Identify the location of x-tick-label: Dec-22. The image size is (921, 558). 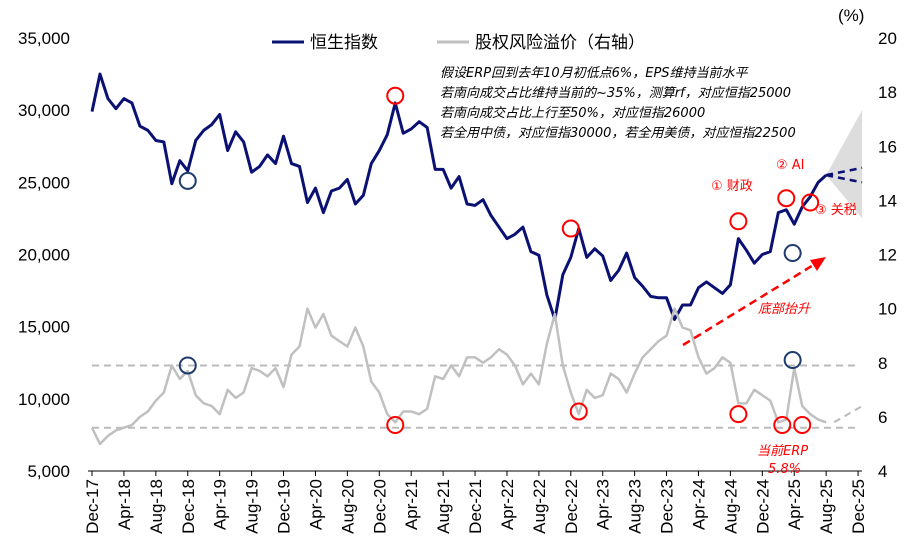
(571, 506).